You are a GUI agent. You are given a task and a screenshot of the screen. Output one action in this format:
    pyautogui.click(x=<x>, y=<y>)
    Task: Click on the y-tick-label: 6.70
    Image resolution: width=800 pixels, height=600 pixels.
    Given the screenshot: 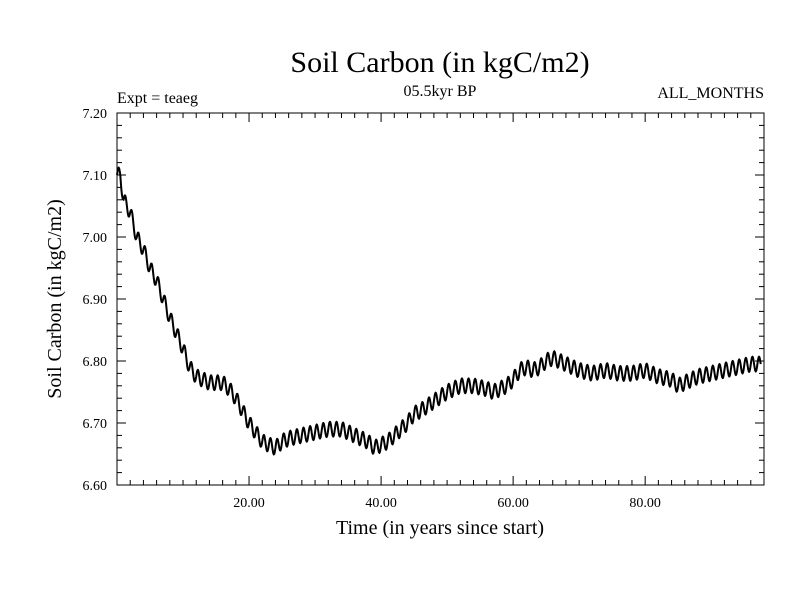 What is the action you would take?
    pyautogui.click(x=95, y=424)
    